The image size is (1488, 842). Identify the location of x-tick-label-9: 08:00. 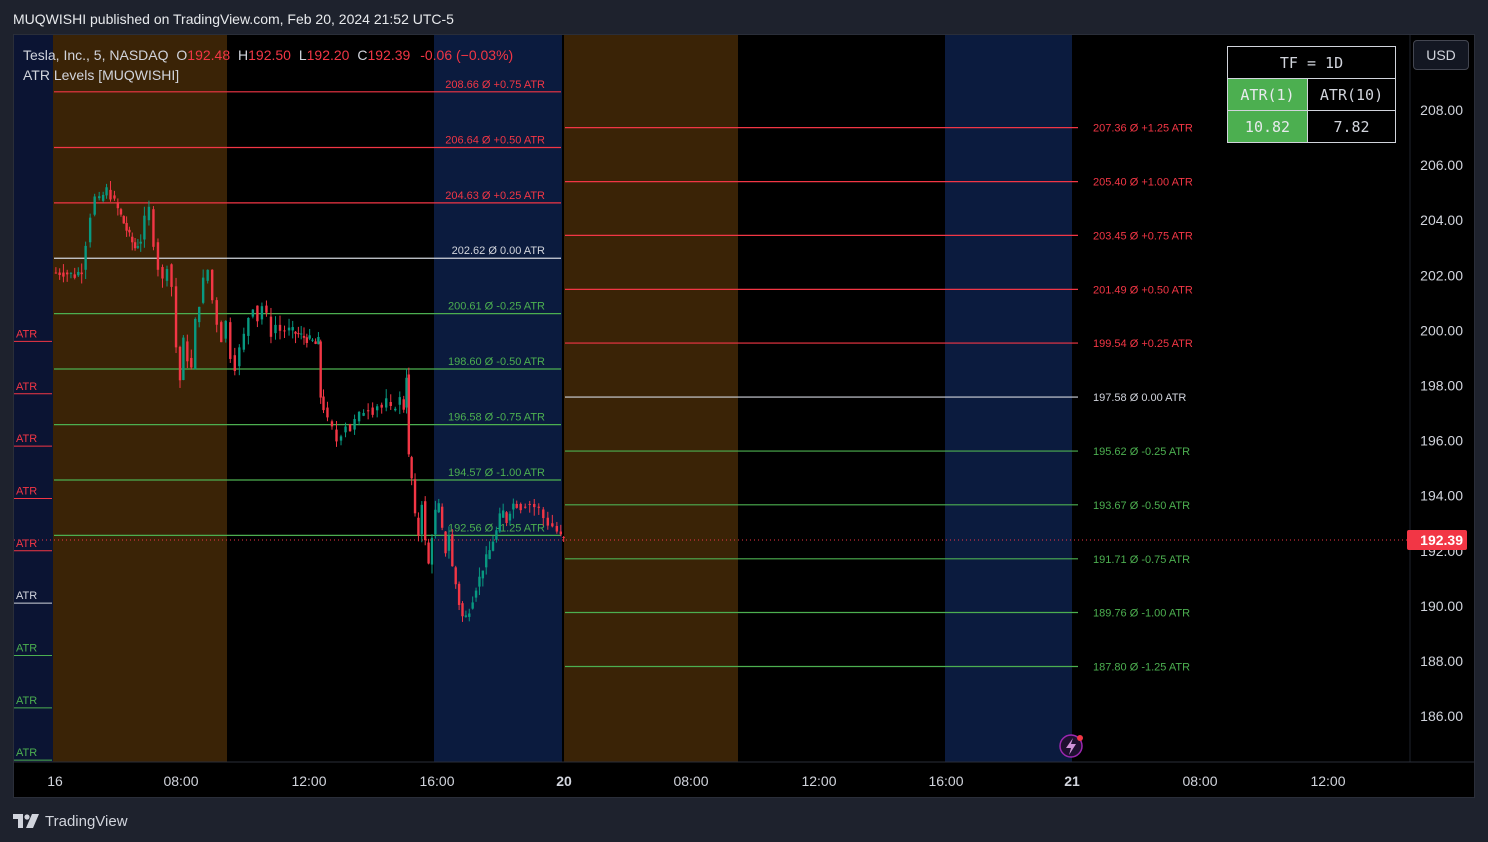
(1199, 781).